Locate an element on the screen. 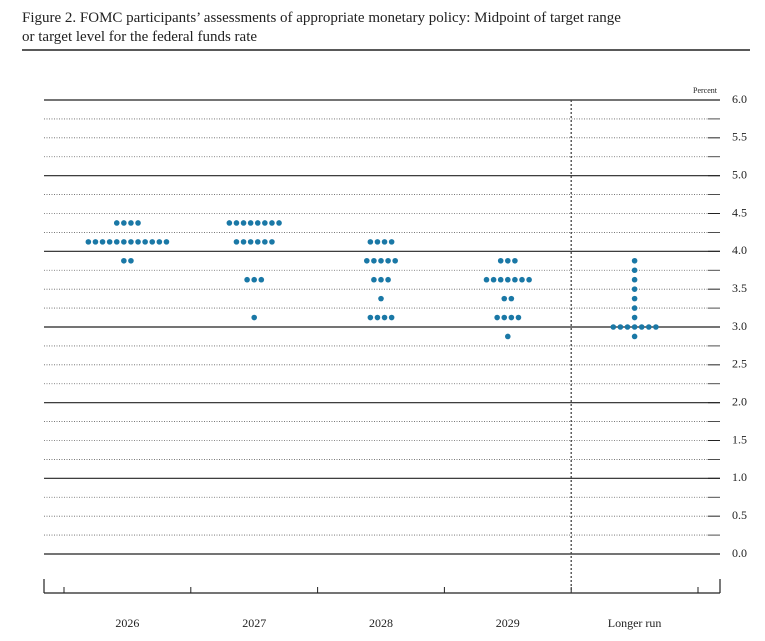 This screenshot has height=641, width=765. x-tick-label: 2027 is located at coordinates (254, 623).